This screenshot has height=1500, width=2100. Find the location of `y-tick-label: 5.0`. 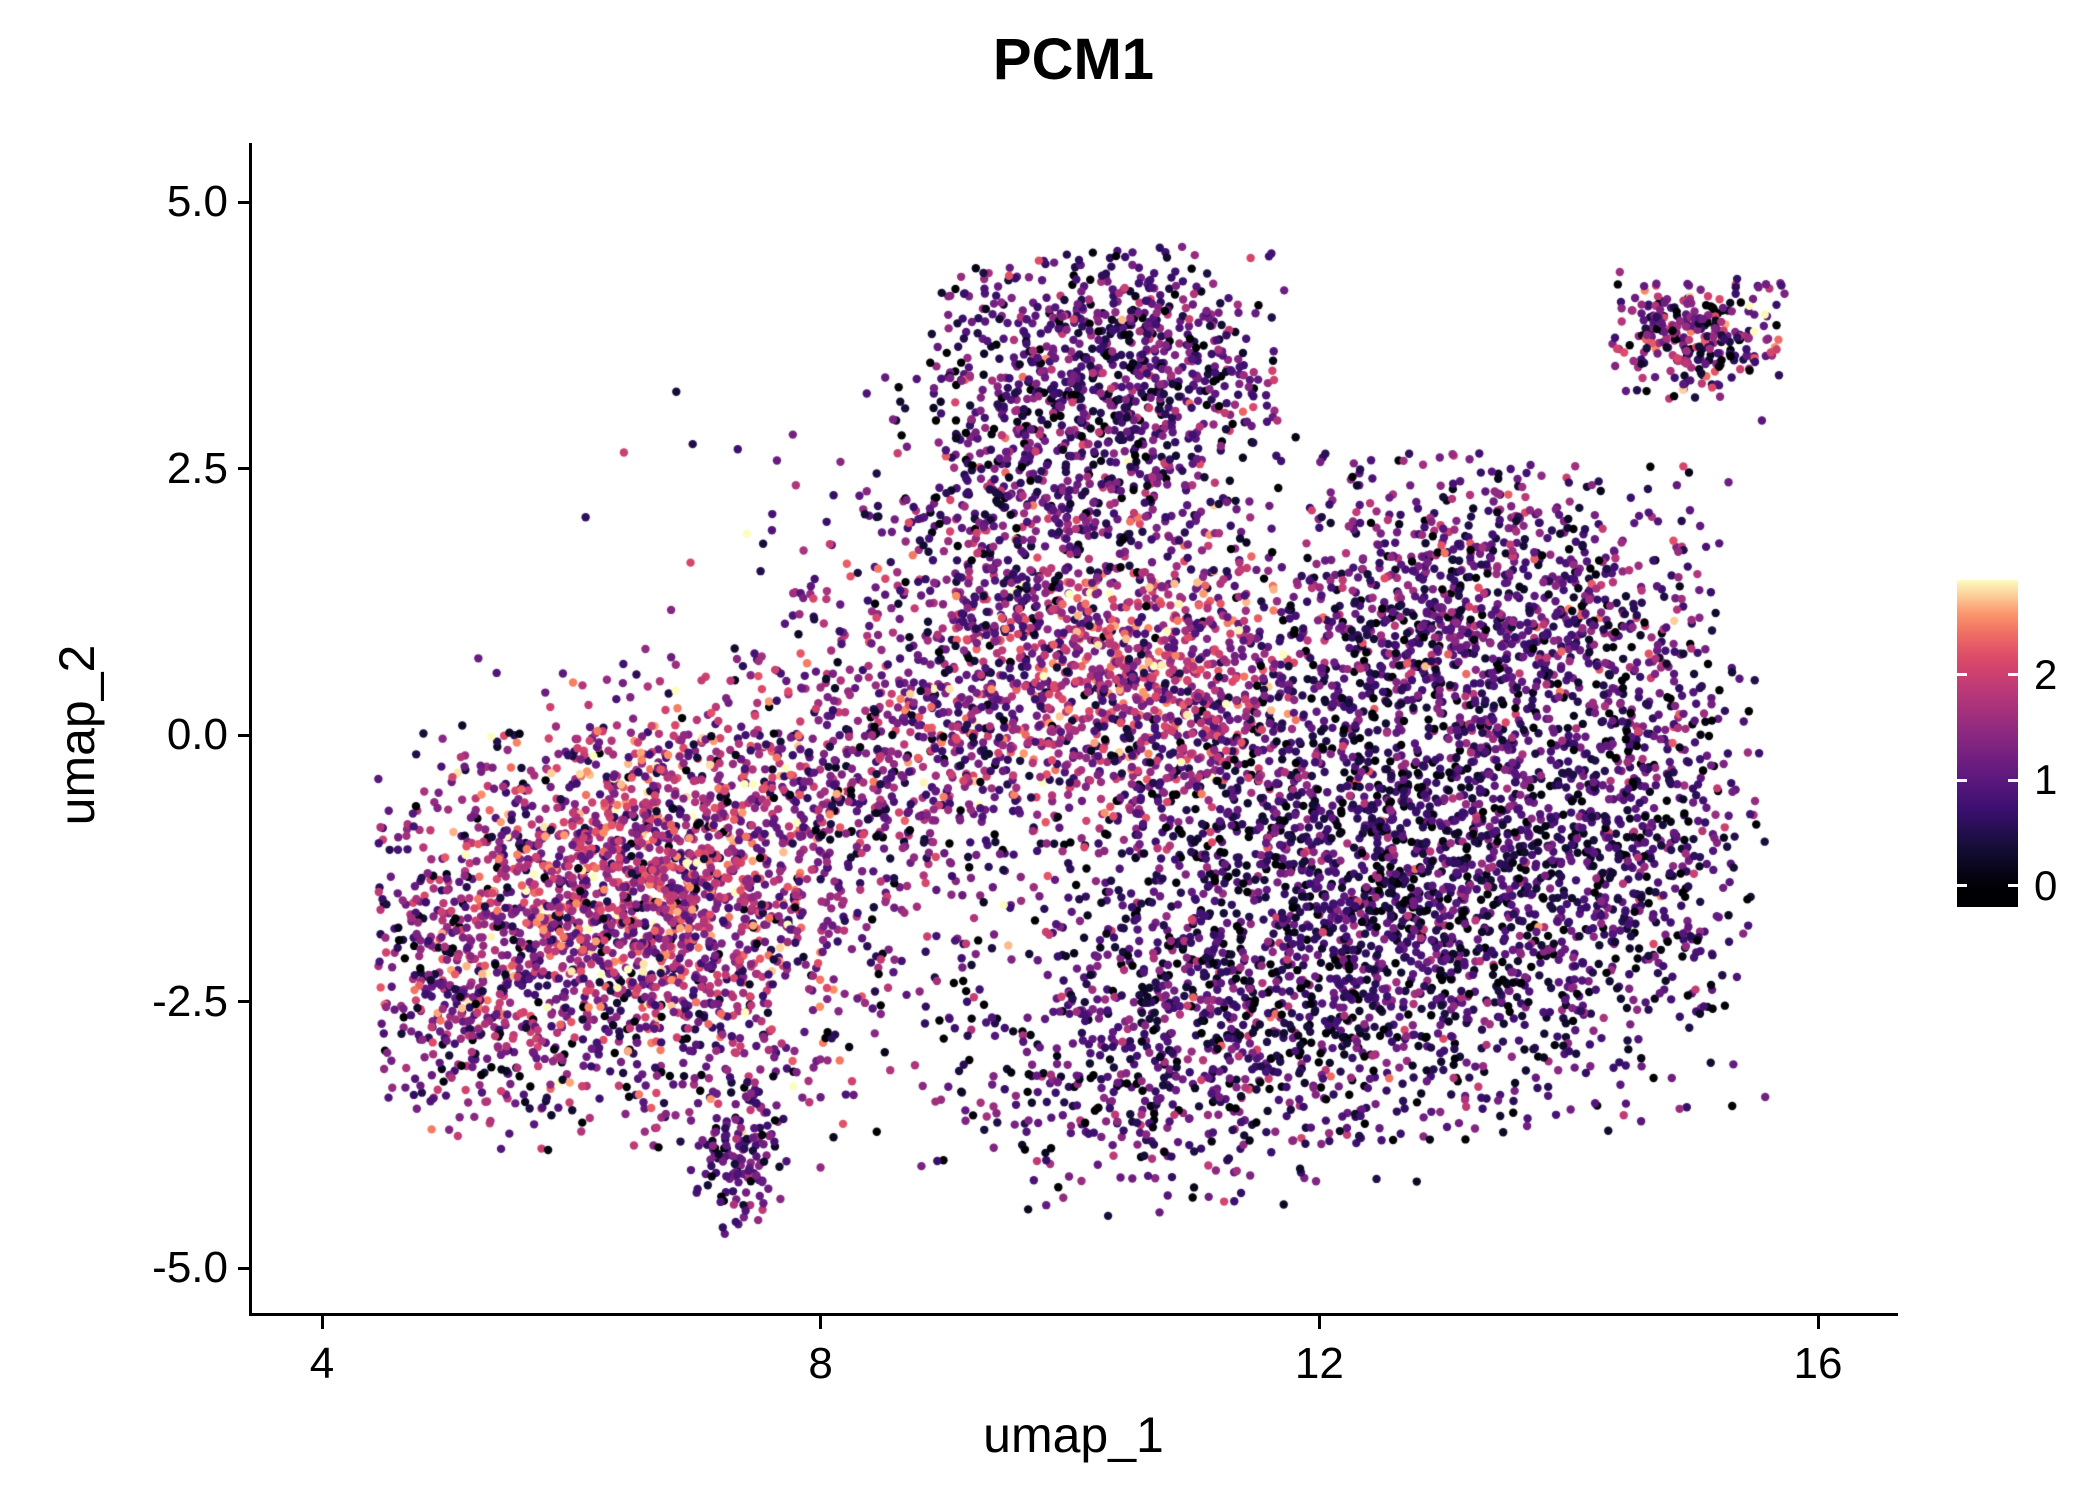

y-tick-label: 5.0 is located at coordinates (197, 201).